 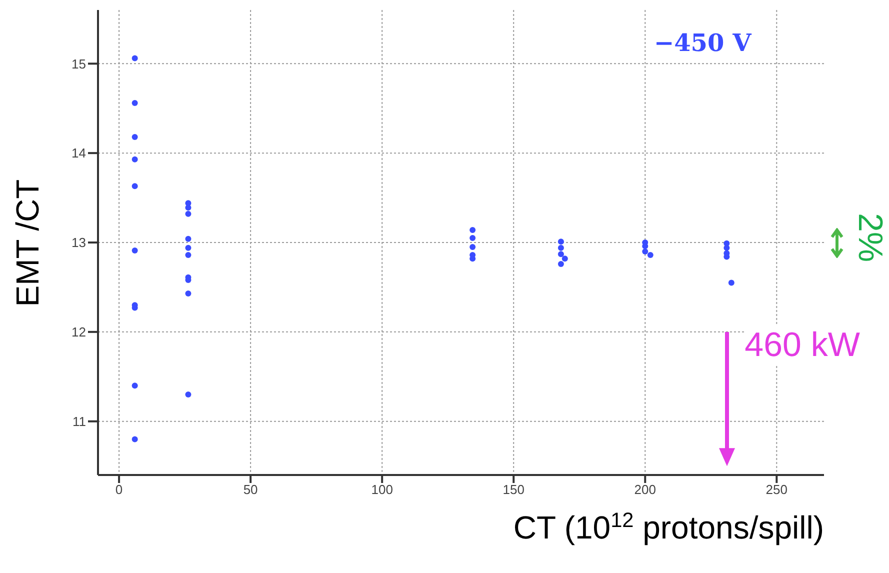 I want to click on y-tick-label: 13, so click(x=79, y=242).